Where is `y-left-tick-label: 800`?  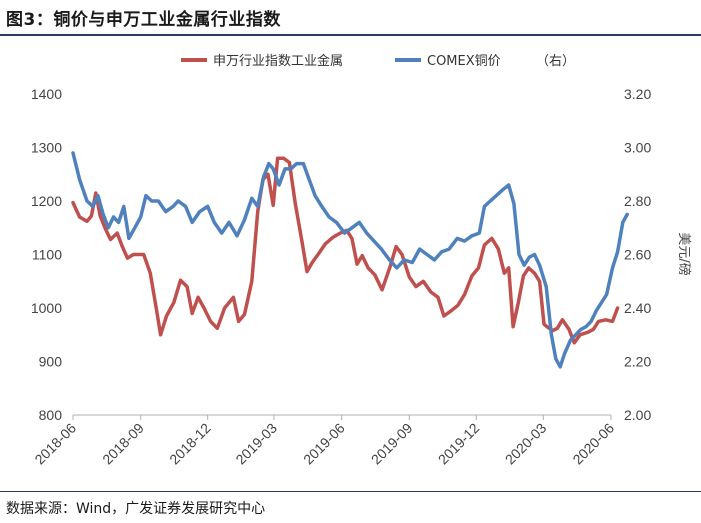
y-left-tick-label: 800 is located at coordinates (51, 415).